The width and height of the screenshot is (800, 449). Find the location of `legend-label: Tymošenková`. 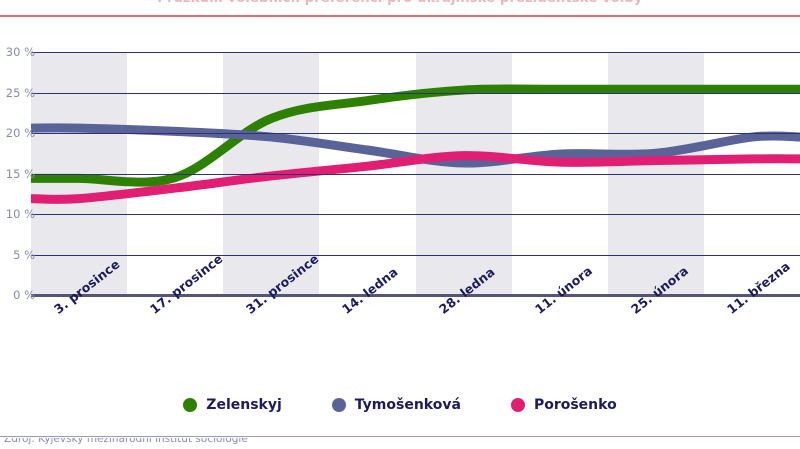

legend-label: Tymošenková is located at coordinates (407, 405).